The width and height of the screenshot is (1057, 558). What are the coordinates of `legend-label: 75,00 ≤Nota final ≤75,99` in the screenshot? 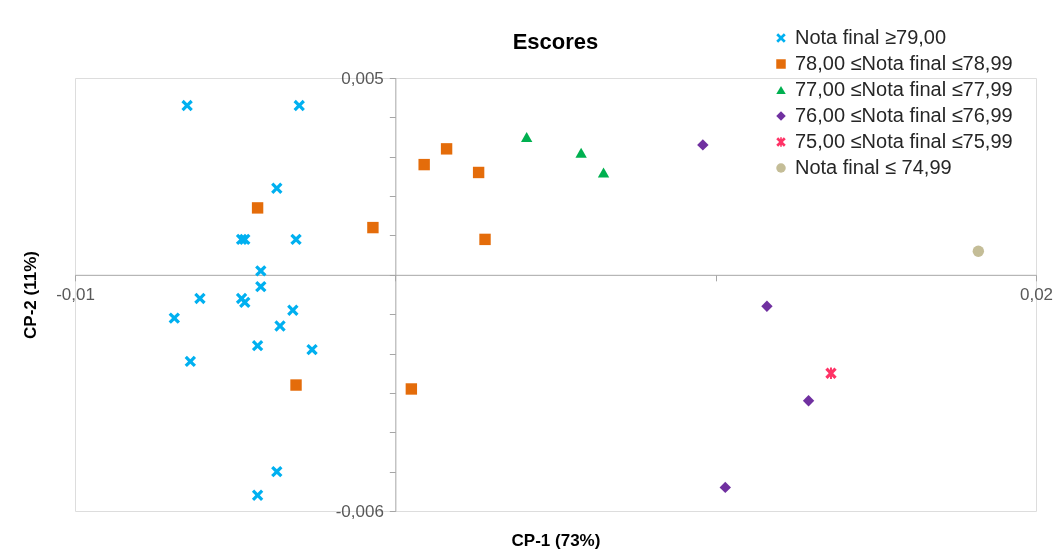 It's located at (904, 141).